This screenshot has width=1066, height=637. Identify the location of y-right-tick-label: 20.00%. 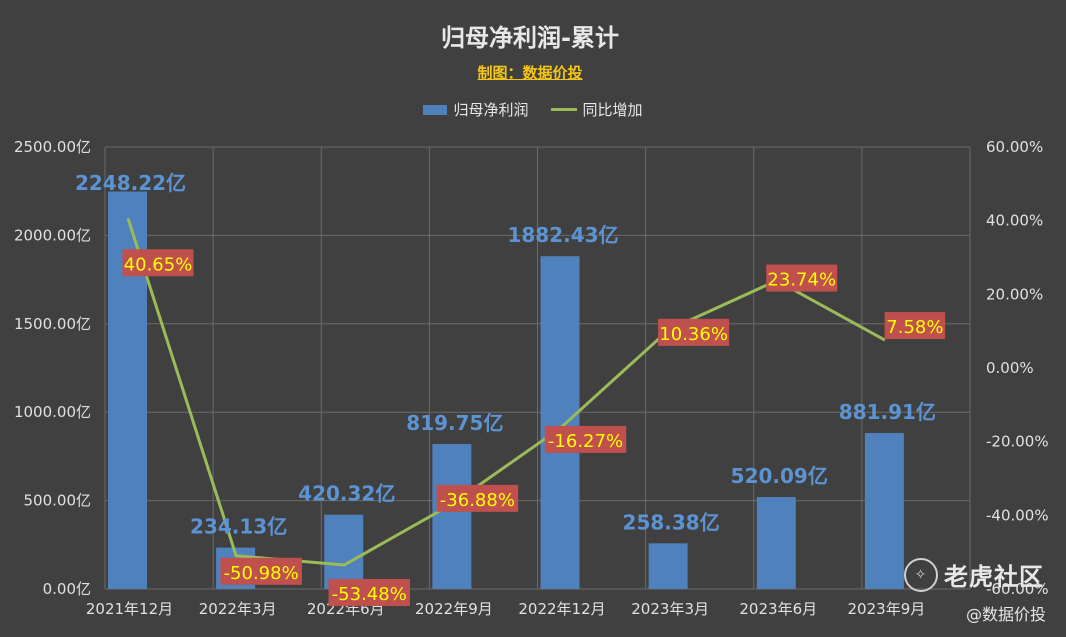
(1014, 294).